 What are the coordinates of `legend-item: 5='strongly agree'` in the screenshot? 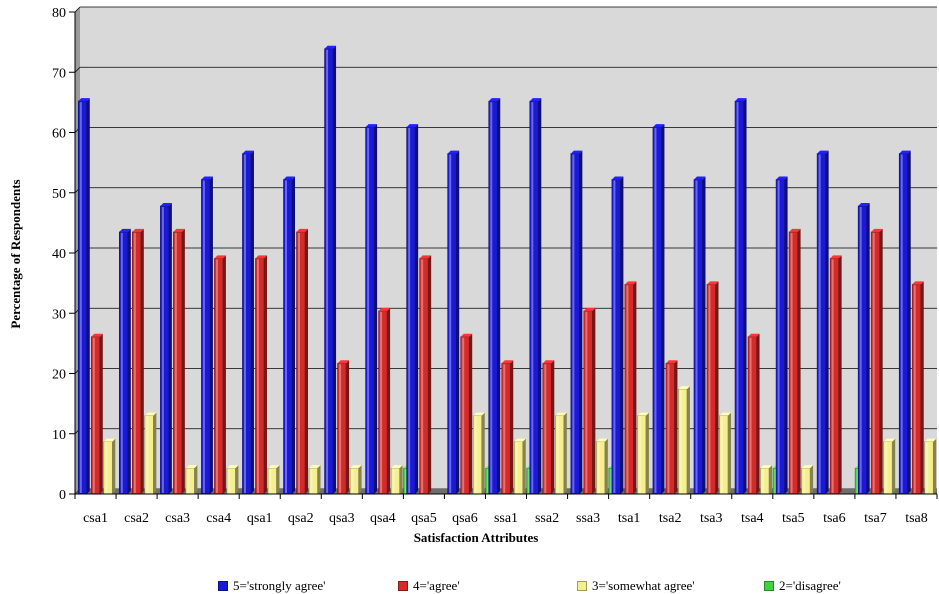 It's located at (272, 586).